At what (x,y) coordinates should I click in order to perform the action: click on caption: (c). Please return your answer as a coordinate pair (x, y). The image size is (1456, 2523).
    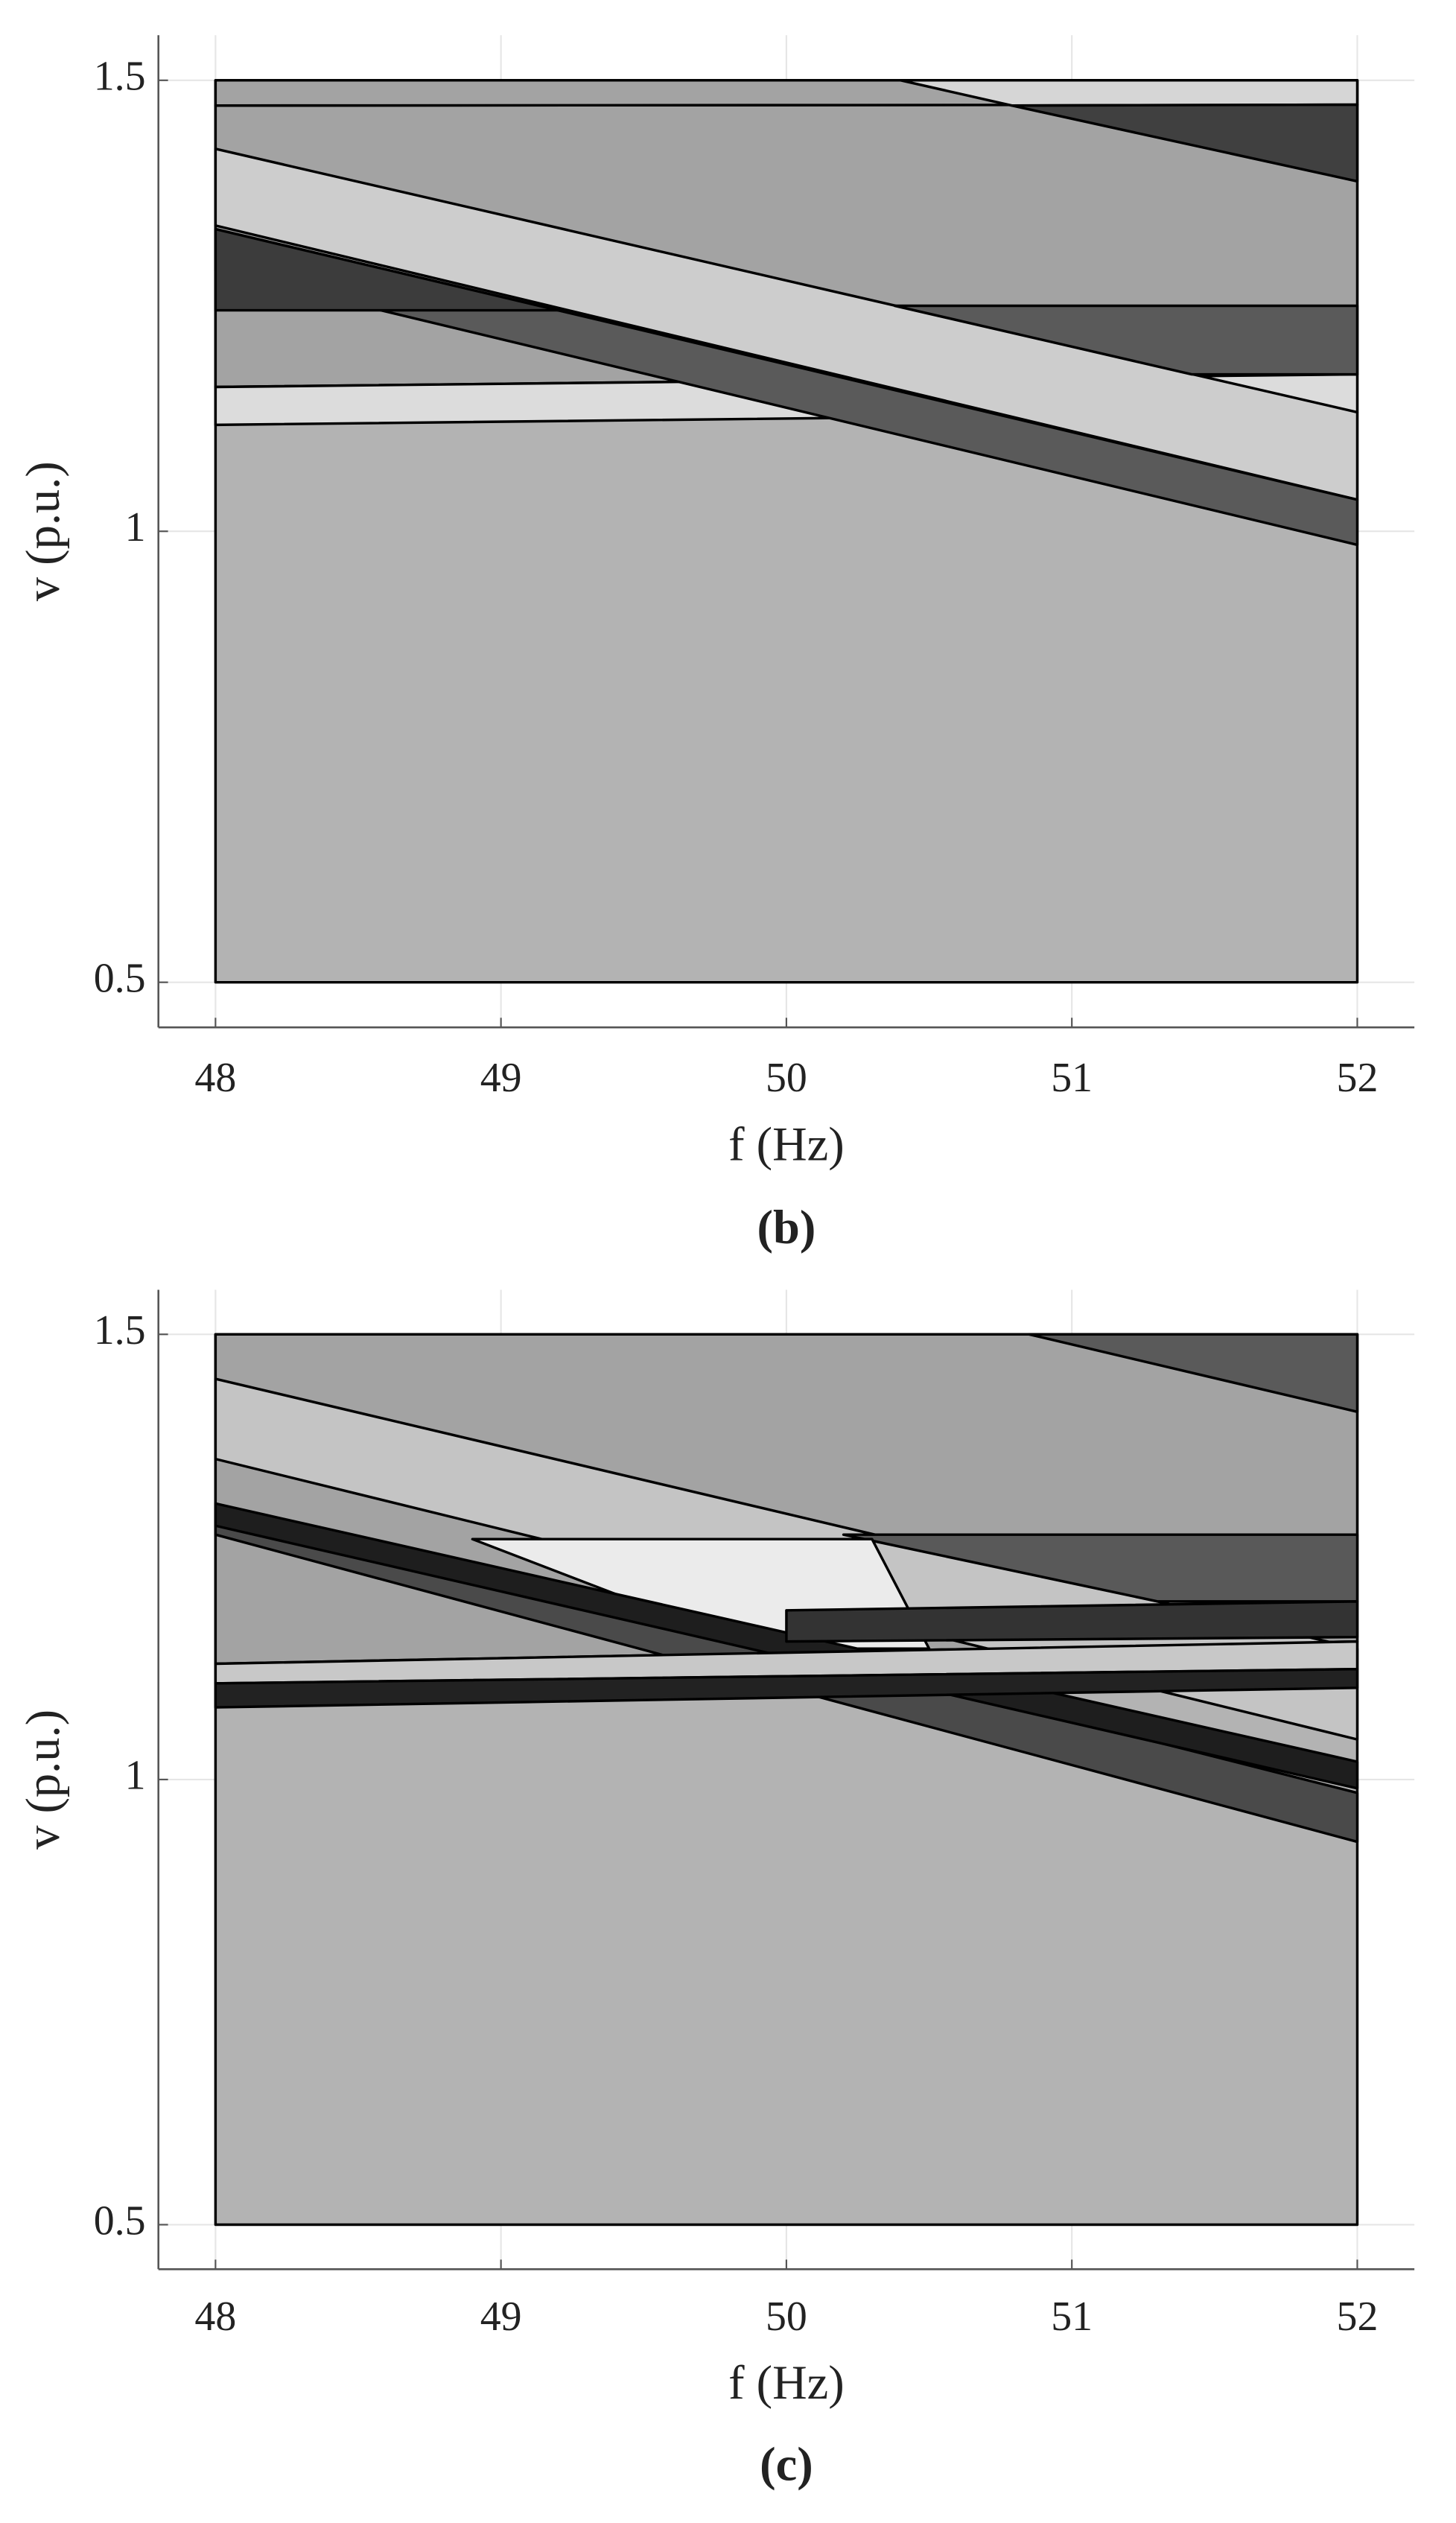
    Looking at the image, I should click on (786, 2464).